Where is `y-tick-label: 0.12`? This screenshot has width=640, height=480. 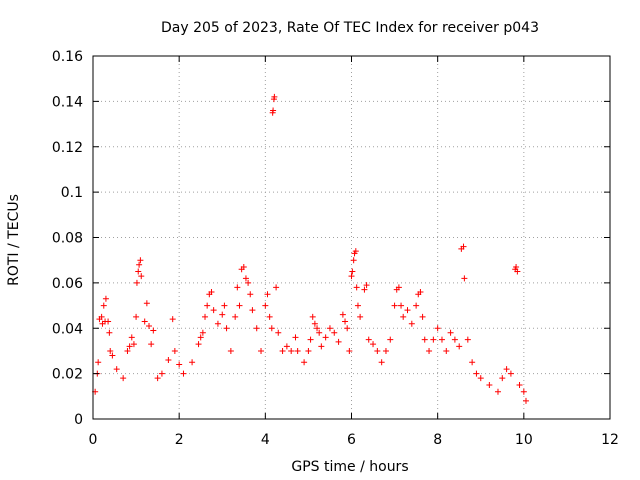
y-tick-label: 0.12 is located at coordinates (67, 148).